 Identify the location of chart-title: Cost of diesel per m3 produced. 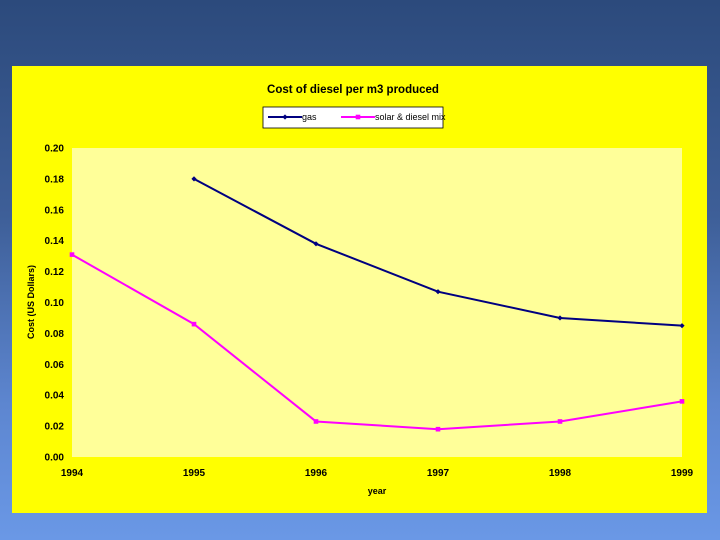
(353, 90).